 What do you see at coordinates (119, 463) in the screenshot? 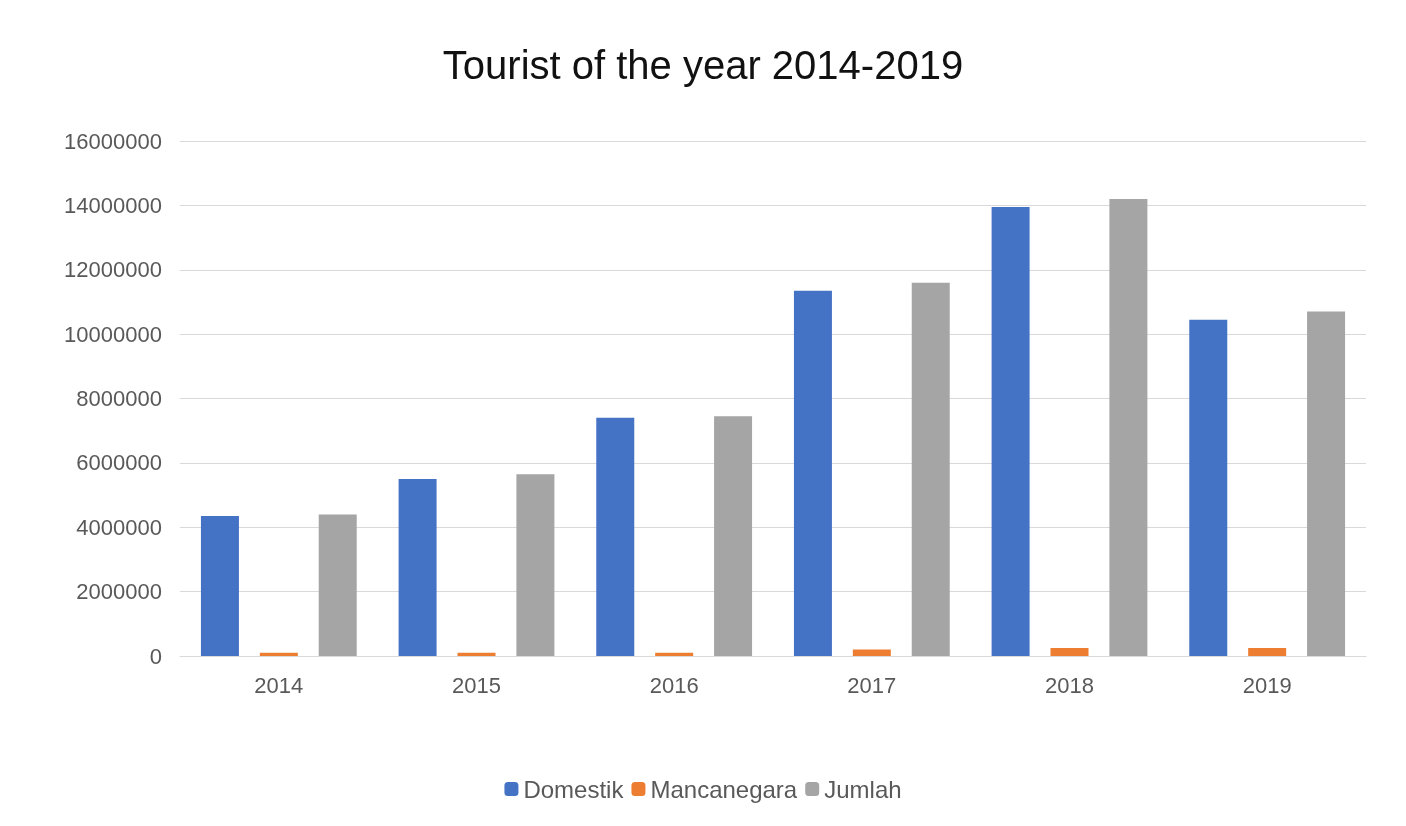
I see `y-tick-label: 6000000` at bounding box center [119, 463].